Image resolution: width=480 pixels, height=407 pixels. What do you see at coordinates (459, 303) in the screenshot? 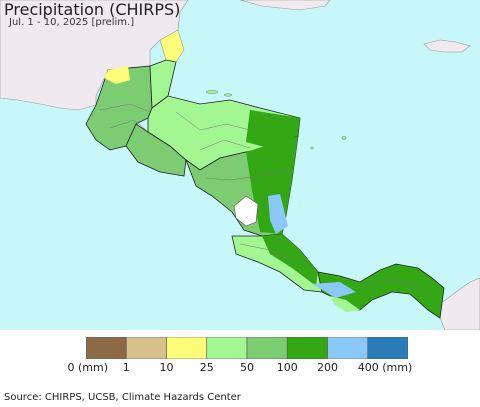
I see `colombia-landmass` at bounding box center [459, 303].